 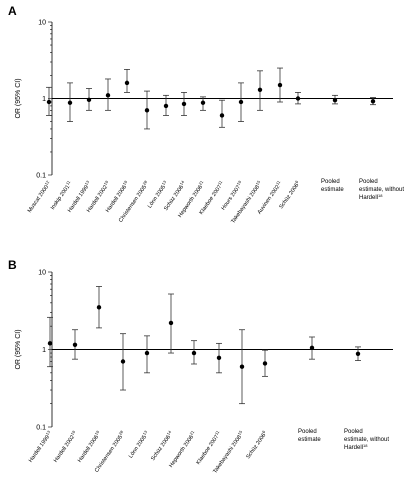 What do you see at coordinates (12, 11) in the screenshot?
I see `panel-letter: A` at bounding box center [12, 11].